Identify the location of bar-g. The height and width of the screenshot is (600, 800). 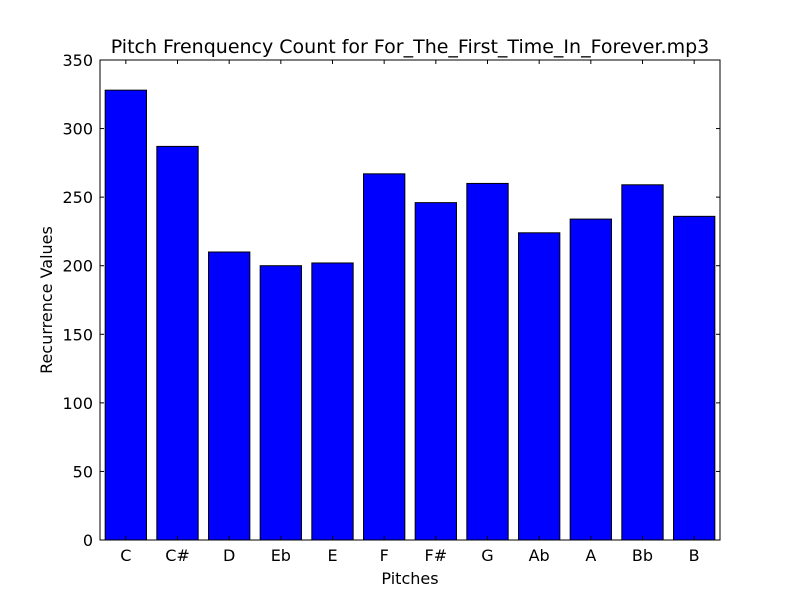
(487, 361).